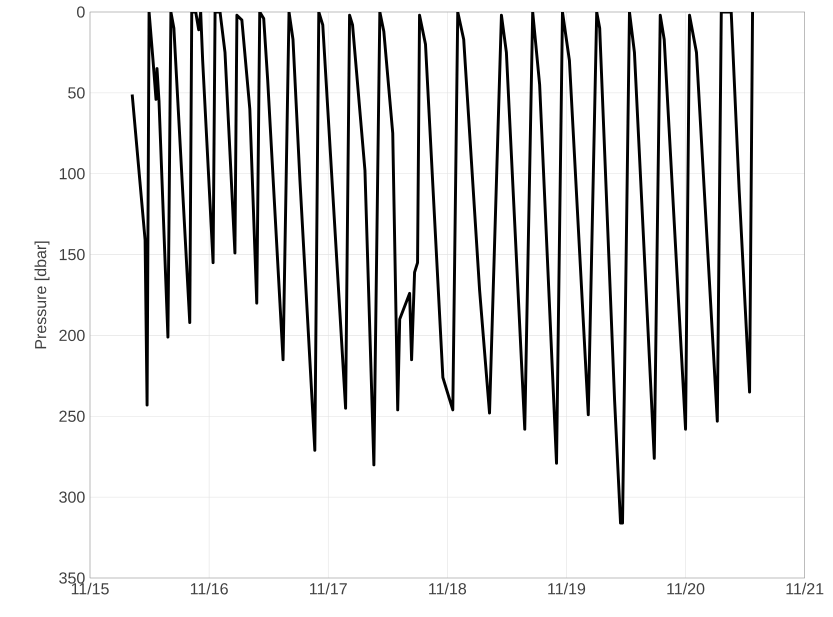 This screenshot has width=833, height=617. I want to click on y-tick-label: 50, so click(76, 93).